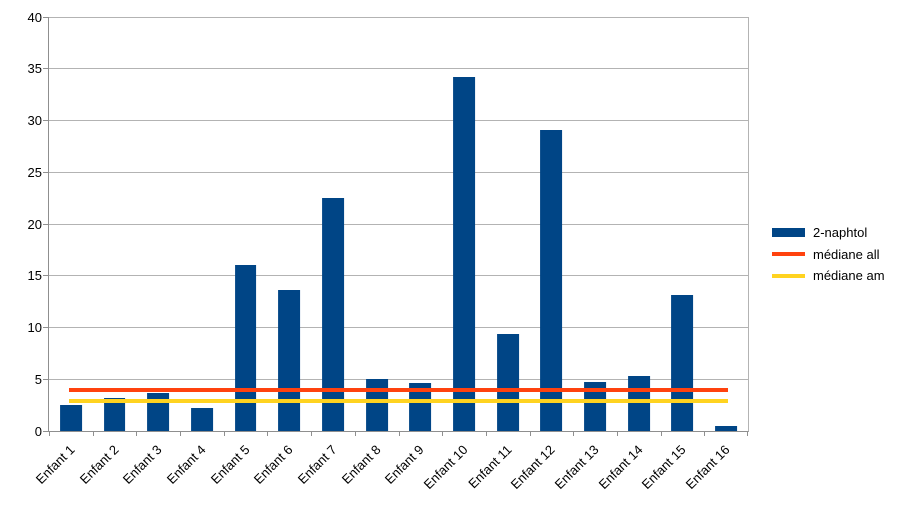 Image resolution: width=909 pixels, height=523 pixels. What do you see at coordinates (34, 276) in the screenshot?
I see `y-tick-label-15: 15` at bounding box center [34, 276].